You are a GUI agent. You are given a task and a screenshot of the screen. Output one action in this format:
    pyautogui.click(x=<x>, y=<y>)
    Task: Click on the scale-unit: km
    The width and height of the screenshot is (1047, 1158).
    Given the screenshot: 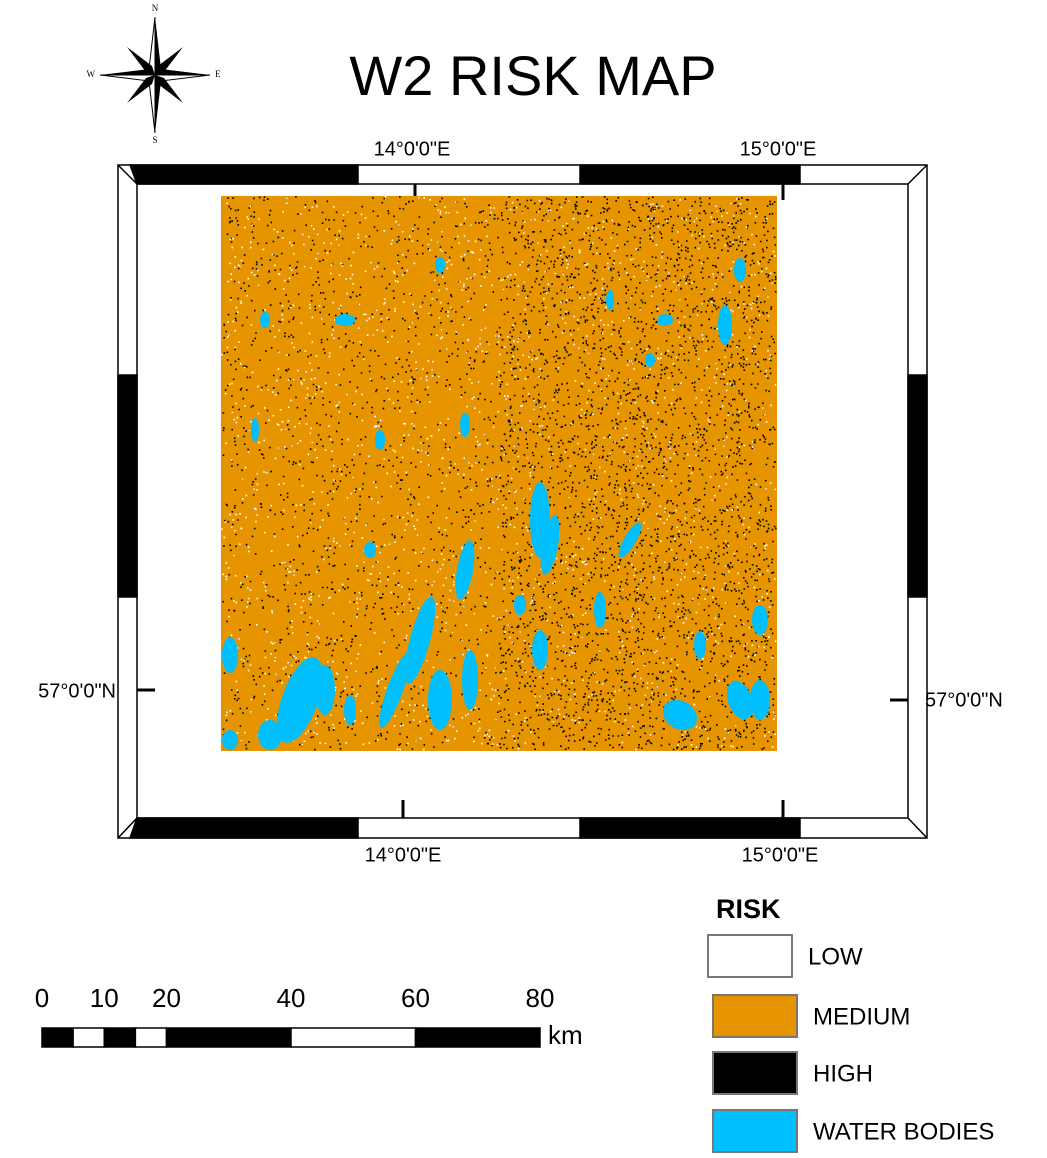 What is the action you would take?
    pyautogui.click(x=565, y=1035)
    